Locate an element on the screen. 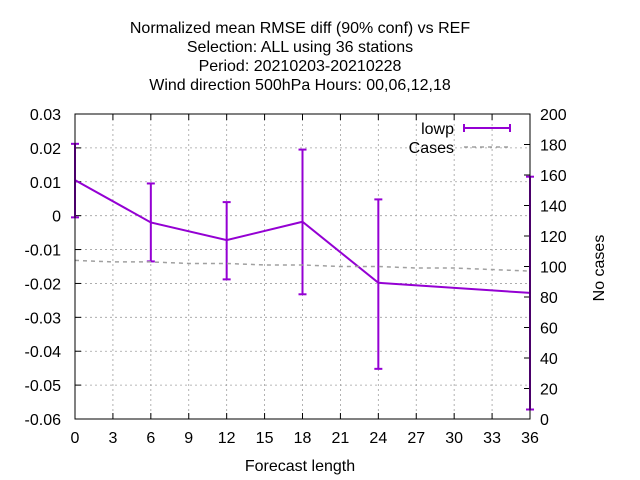 Image resolution: width=640 pixels, height=480 pixels. right-y-tick-label: 20 is located at coordinates (549, 390).